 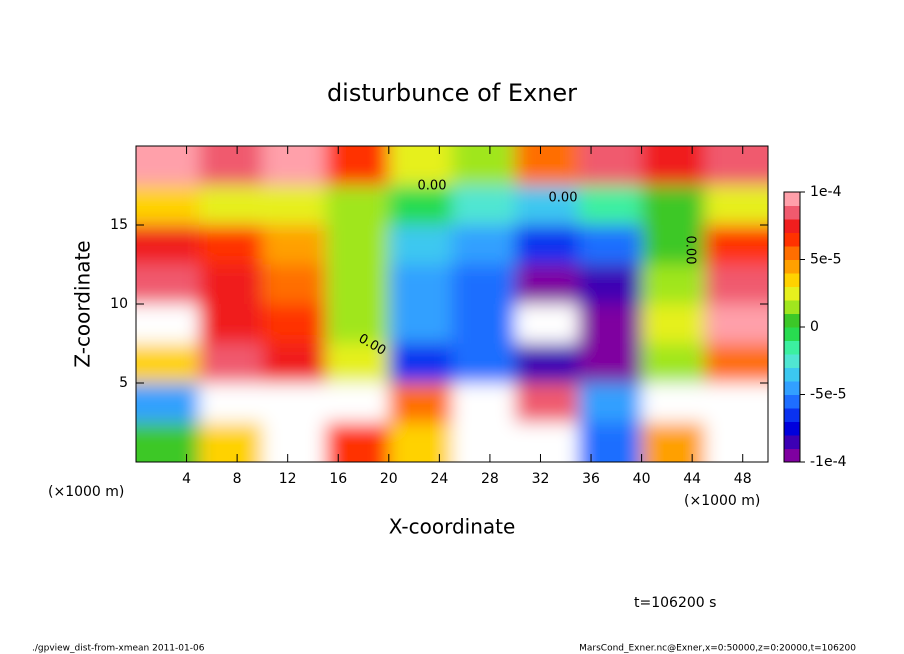 What do you see at coordinates (123, 383) in the screenshot?
I see `y-tick-label: 5` at bounding box center [123, 383].